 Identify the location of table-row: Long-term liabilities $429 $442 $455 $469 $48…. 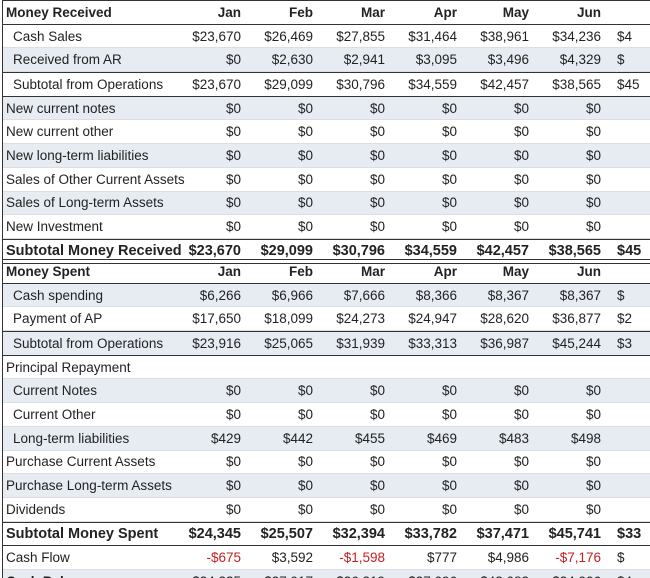
(326, 438).